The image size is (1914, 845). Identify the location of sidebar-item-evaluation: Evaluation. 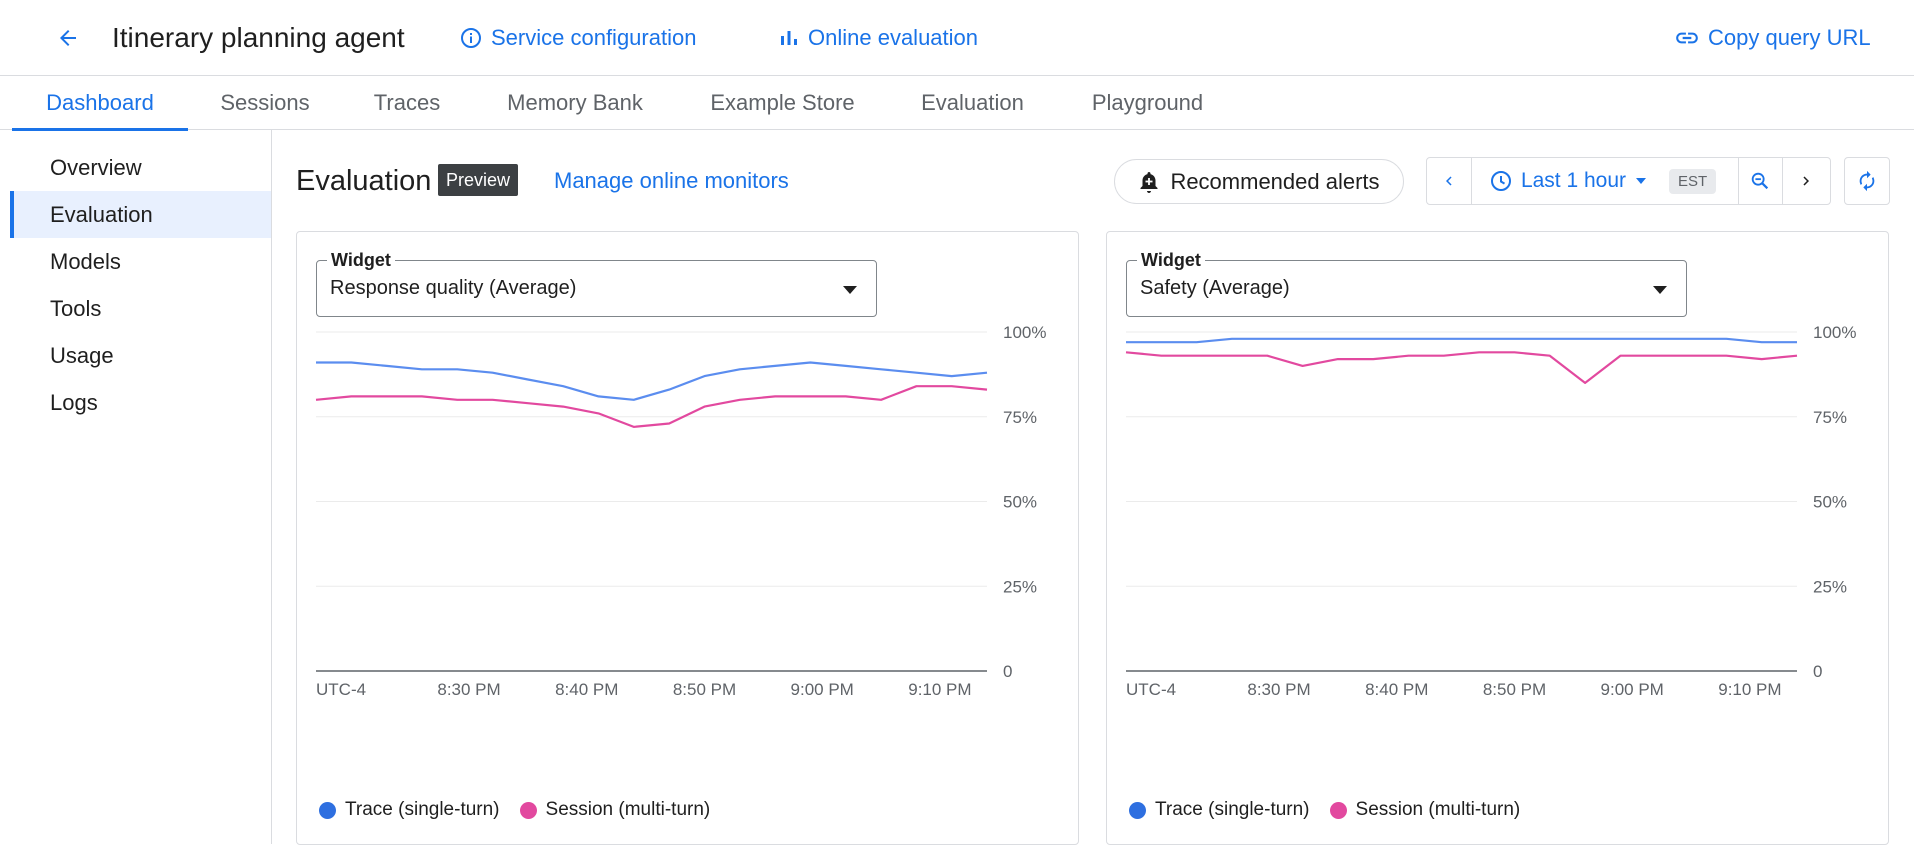
(140, 214).